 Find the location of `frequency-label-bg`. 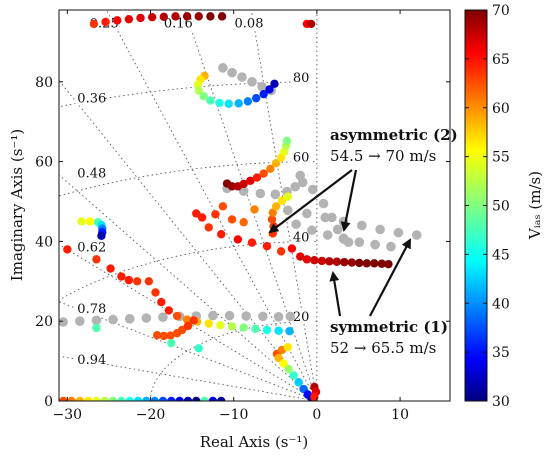

frequency-label-bg is located at coordinates (301, 157).